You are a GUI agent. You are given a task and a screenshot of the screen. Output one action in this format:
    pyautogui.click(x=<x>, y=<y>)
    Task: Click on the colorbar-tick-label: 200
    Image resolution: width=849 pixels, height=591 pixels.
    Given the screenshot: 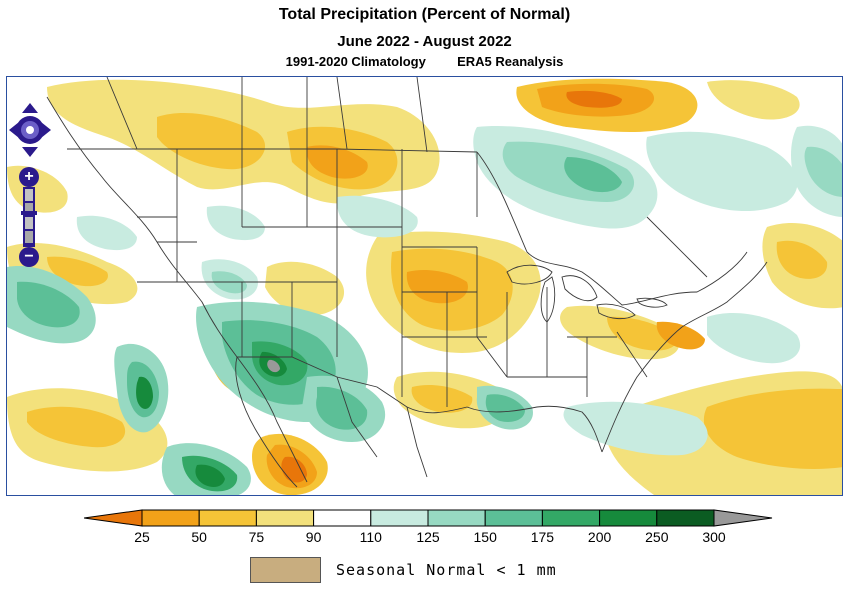 What is the action you would take?
    pyautogui.click(x=599, y=537)
    